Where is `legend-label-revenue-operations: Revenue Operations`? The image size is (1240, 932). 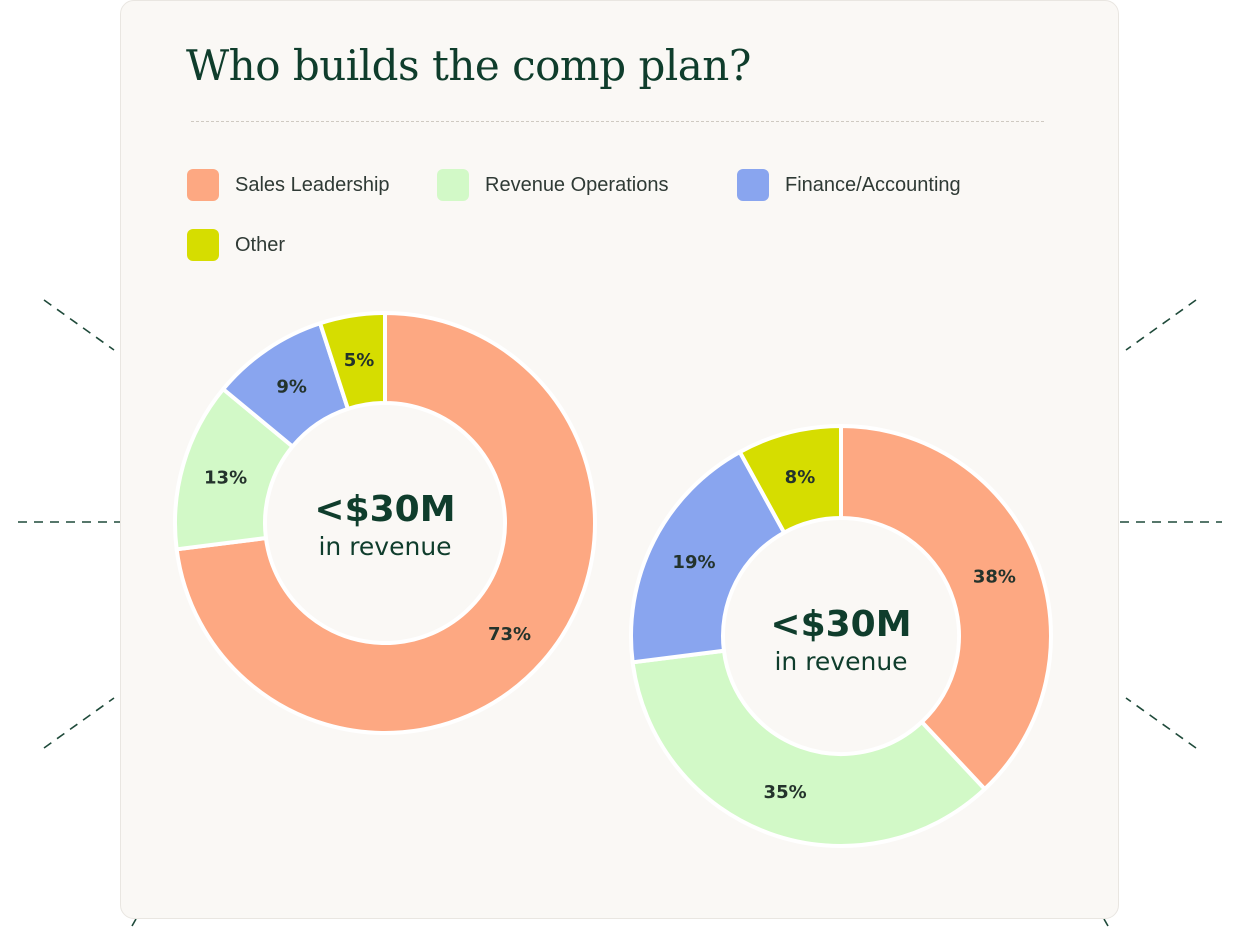
legend-label-revenue-operations: Revenue Operations is located at coordinates (577, 184).